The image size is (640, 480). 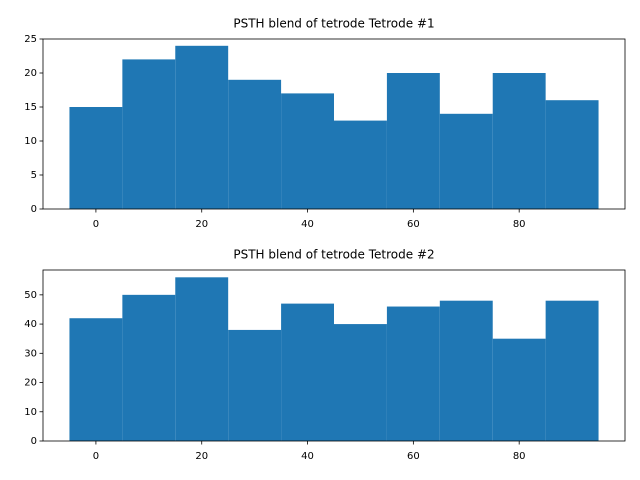 I want to click on y-tick-label: 5, so click(x=34, y=175).